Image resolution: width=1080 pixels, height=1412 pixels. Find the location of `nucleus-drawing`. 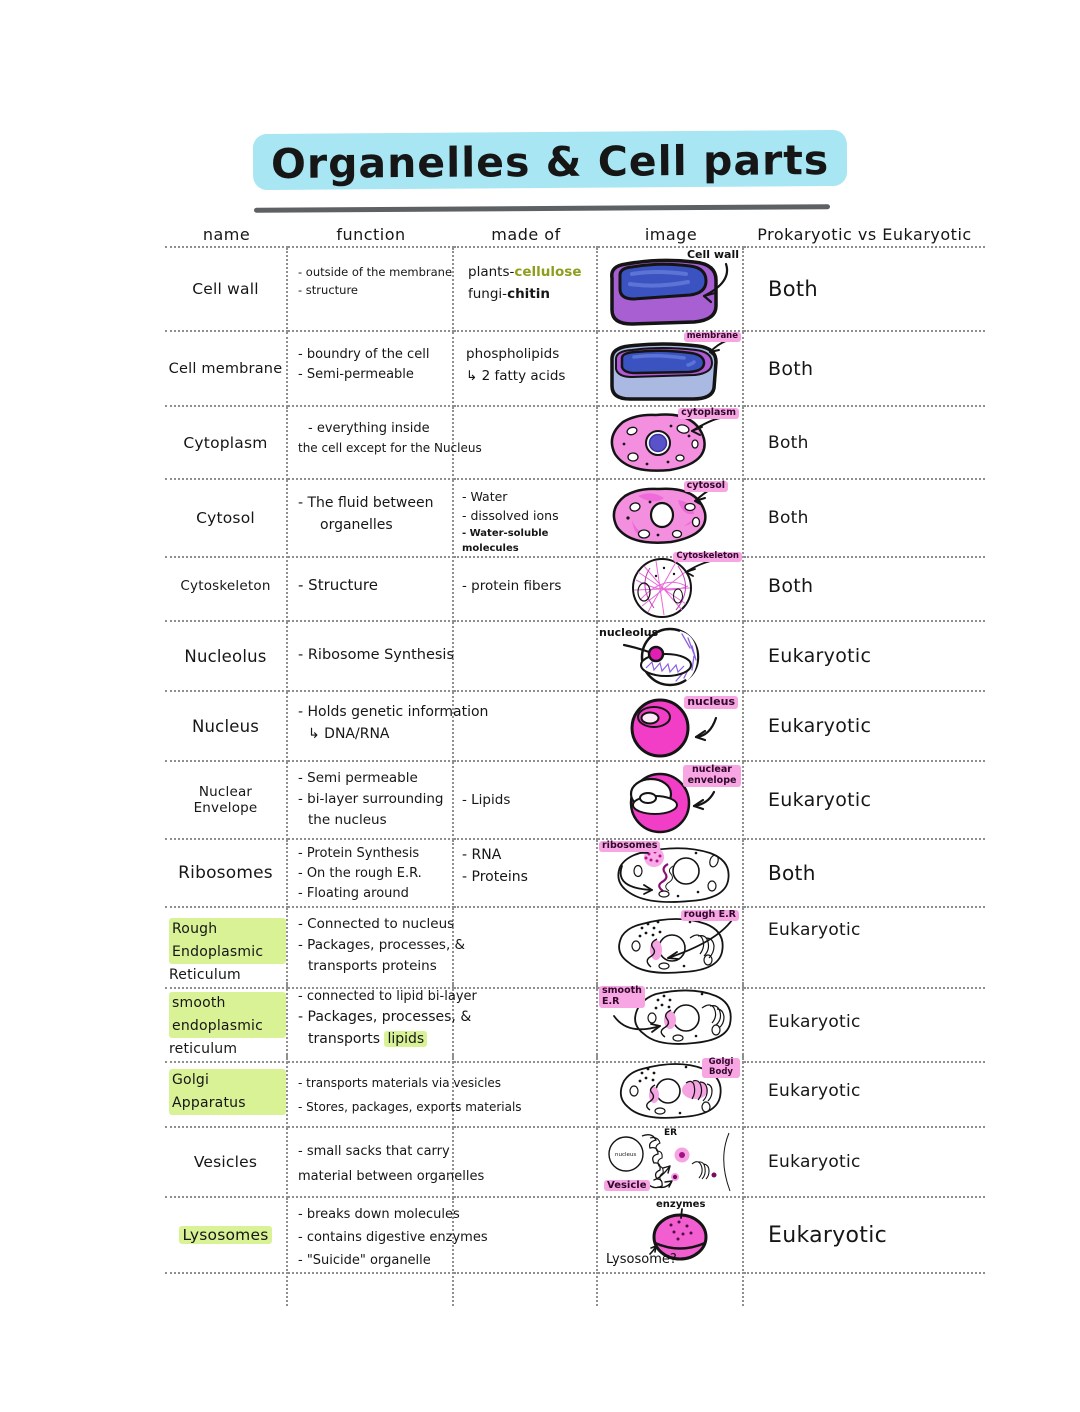

nucleus-drawing is located at coordinates (674, 728).